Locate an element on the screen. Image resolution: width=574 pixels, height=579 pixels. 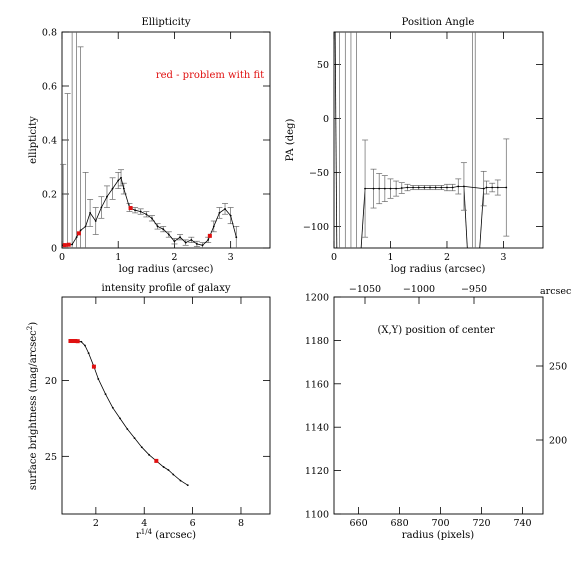
position-angle-title: Position Angle is located at coordinates (438, 22).